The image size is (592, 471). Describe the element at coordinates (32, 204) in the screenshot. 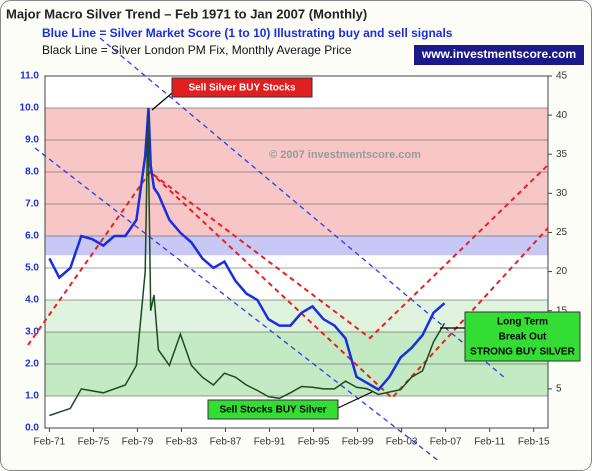

I see `y-tick-label: 7.0` at that location.